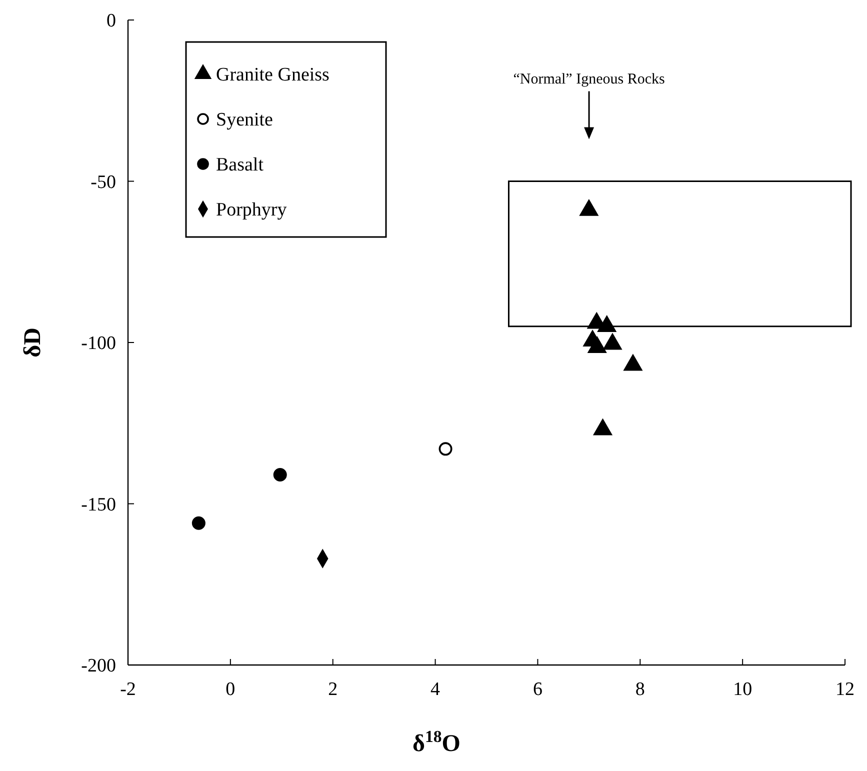 The image size is (867, 771). Describe the element at coordinates (98, 666) in the screenshot. I see `y-tick-label: -200` at that location.